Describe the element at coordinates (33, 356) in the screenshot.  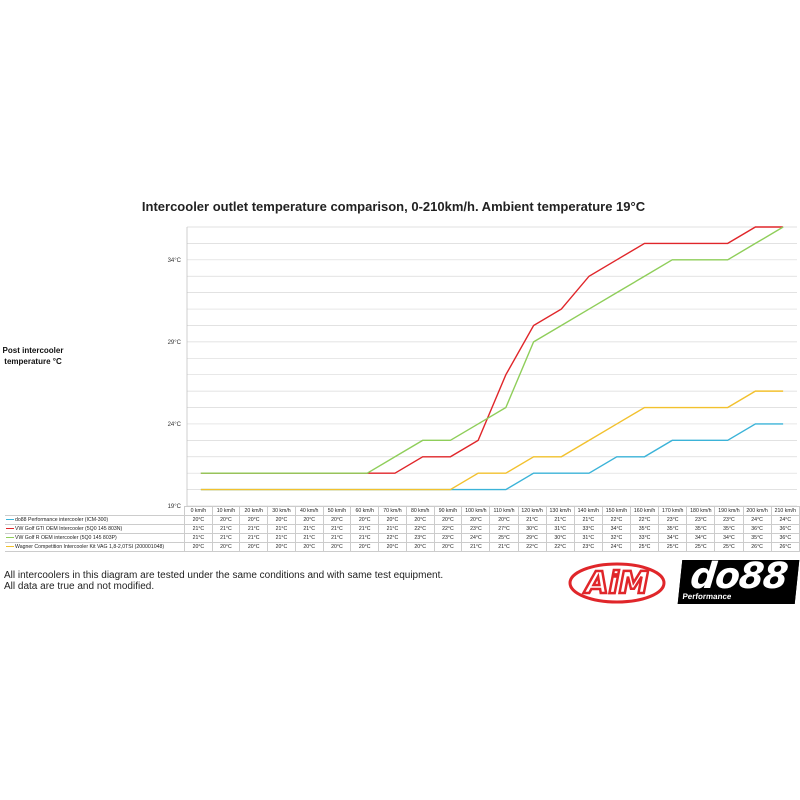
I see `y-axis-label: Post intercooler temperature °C` at that location.